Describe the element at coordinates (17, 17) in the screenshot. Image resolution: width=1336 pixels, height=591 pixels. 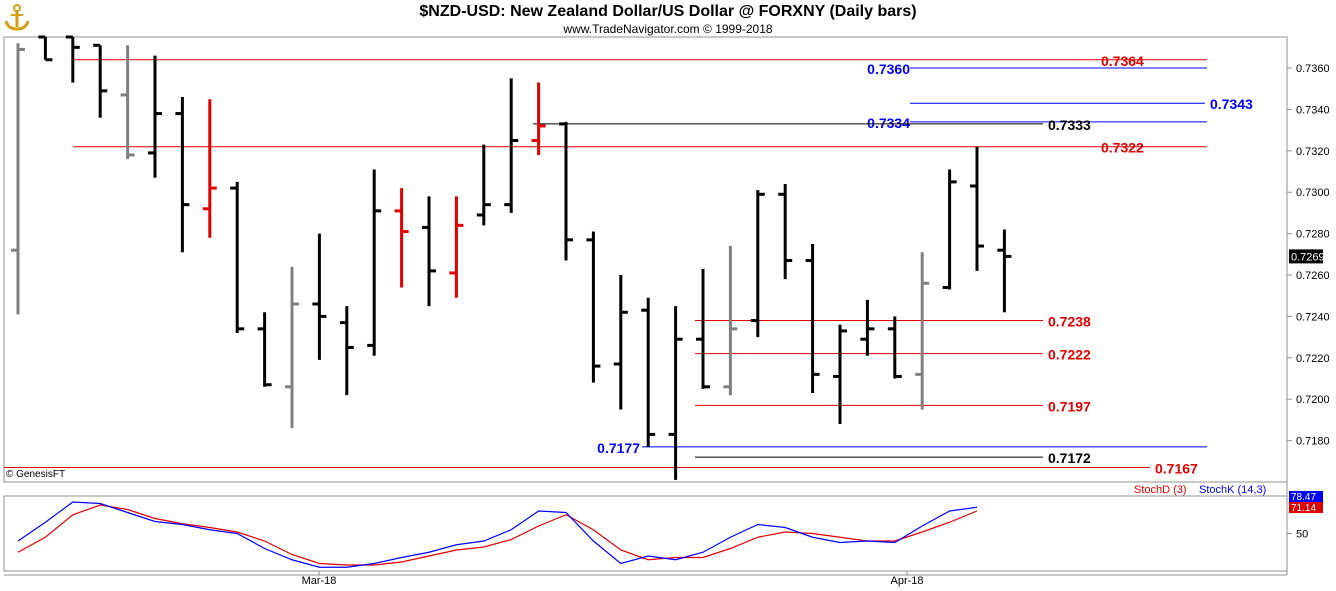
I see `anchor-logo-icon` at that location.